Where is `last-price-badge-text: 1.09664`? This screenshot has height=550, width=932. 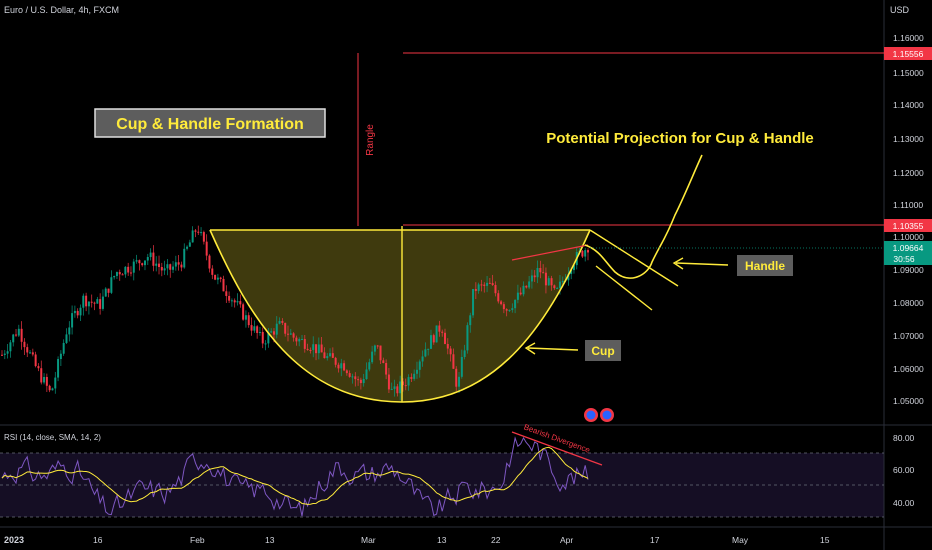 last-price-badge-text: 1.09664 is located at coordinates (908, 248).